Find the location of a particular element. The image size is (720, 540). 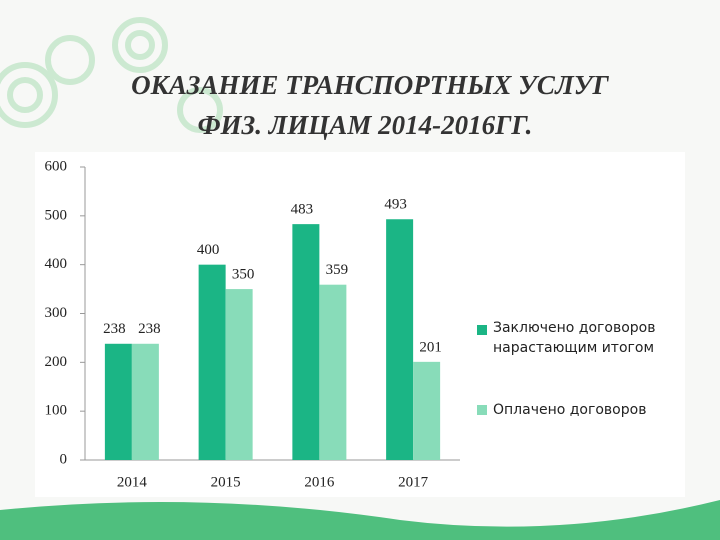

decoration is located at coordinates (111, 75).